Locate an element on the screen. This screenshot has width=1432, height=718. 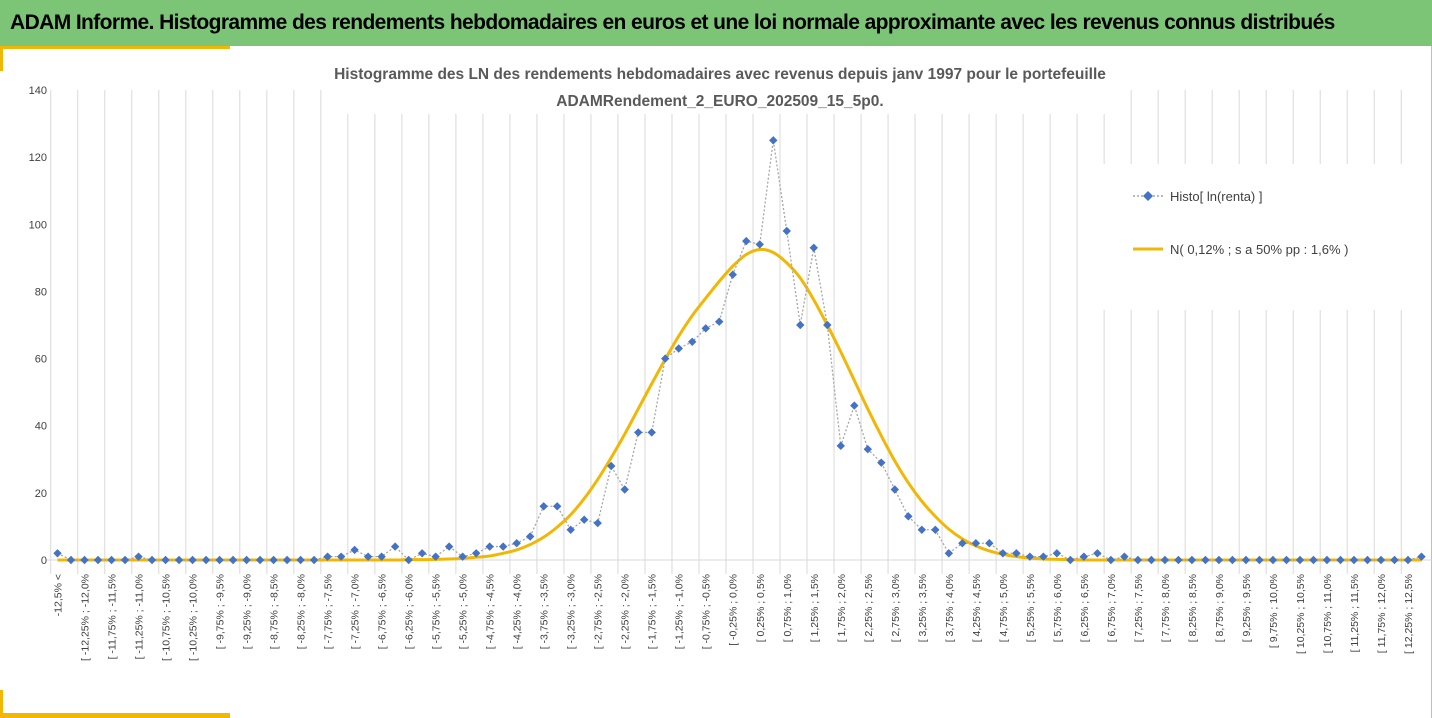
x-tick-label: [ -2,25% ; -2,0% is located at coordinates (626, 611).